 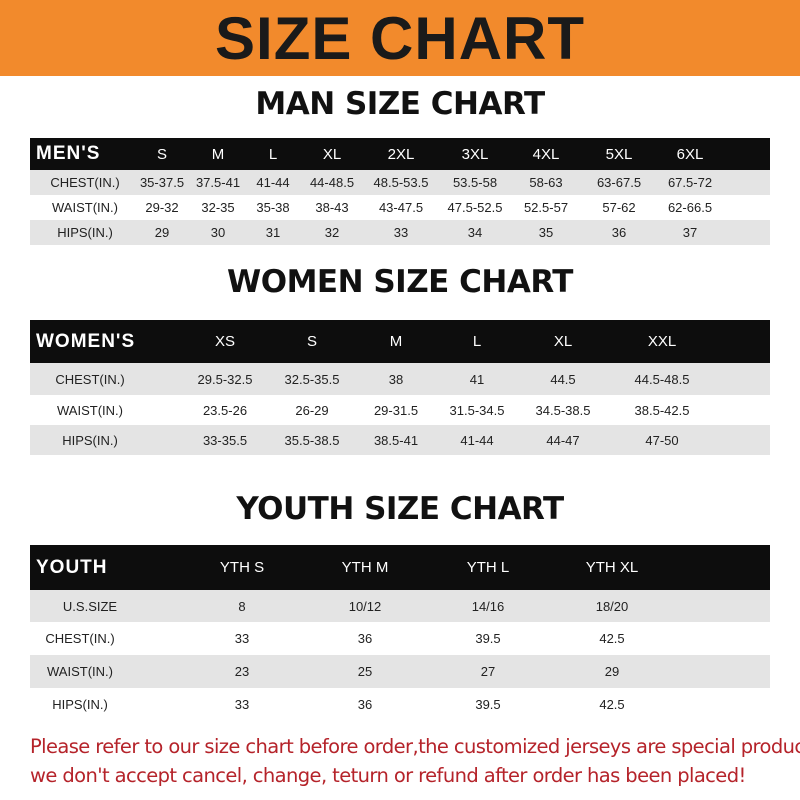 What do you see at coordinates (396, 379) in the screenshot?
I see `measurement-value: 38` at bounding box center [396, 379].